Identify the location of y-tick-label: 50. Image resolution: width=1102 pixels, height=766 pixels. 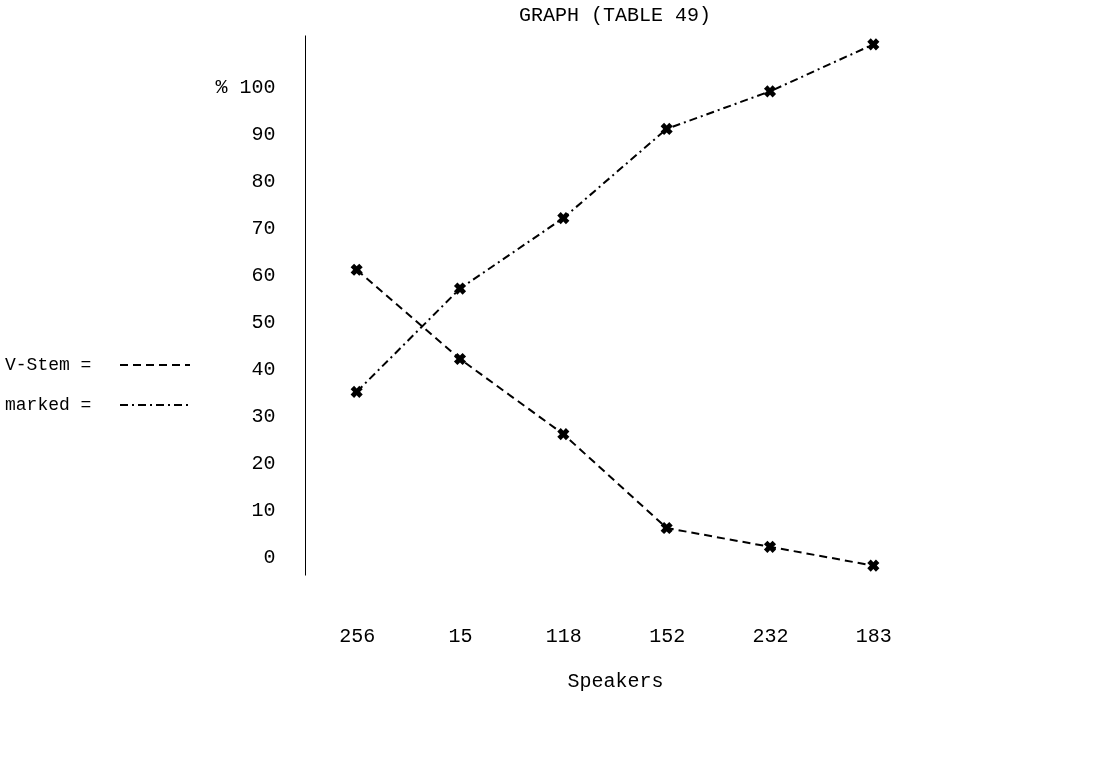
(263, 322).